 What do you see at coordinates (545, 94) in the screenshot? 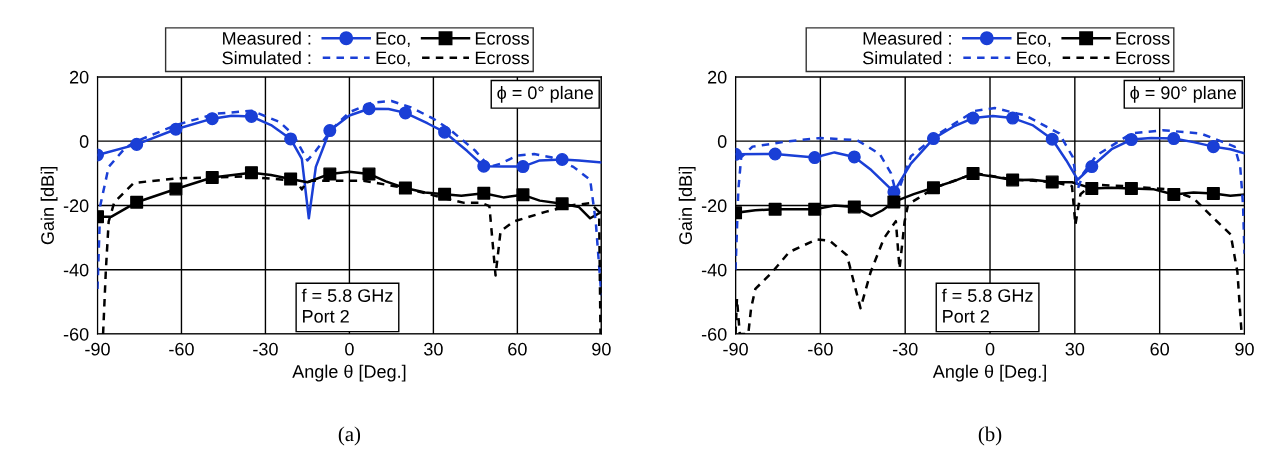
I see `annotation: ϕ = 0° plane` at bounding box center [545, 94].